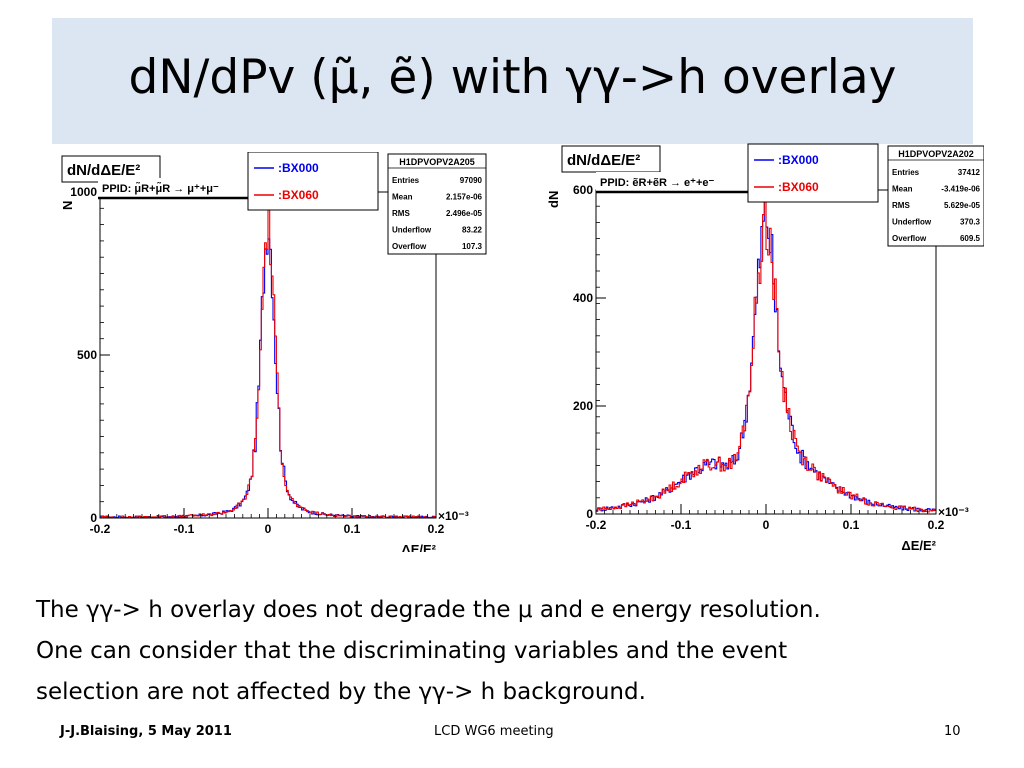 The height and width of the screenshot is (768, 1024). I want to click on stats-name: H1DPVOPV2A202, so click(936, 154).